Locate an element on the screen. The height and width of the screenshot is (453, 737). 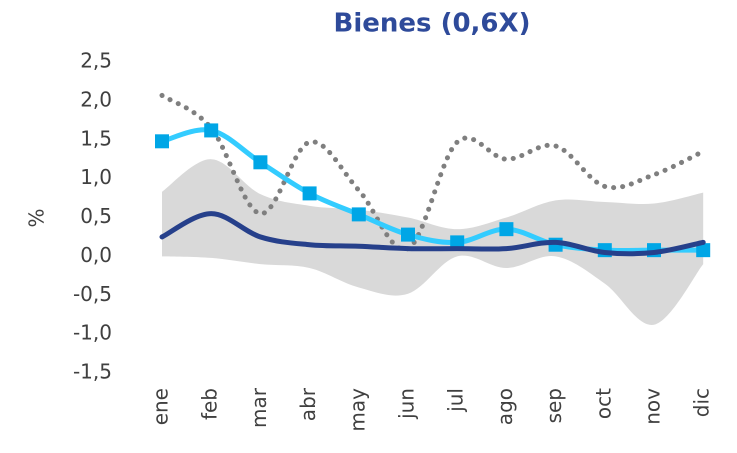
x-tick-label: oct is located at coordinates (603, 403).